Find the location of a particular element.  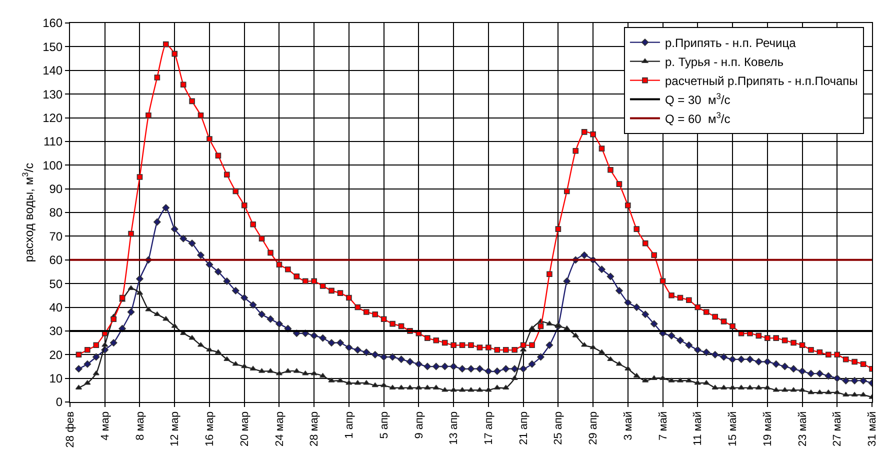

y-tick-label: 30 is located at coordinates (56, 331).